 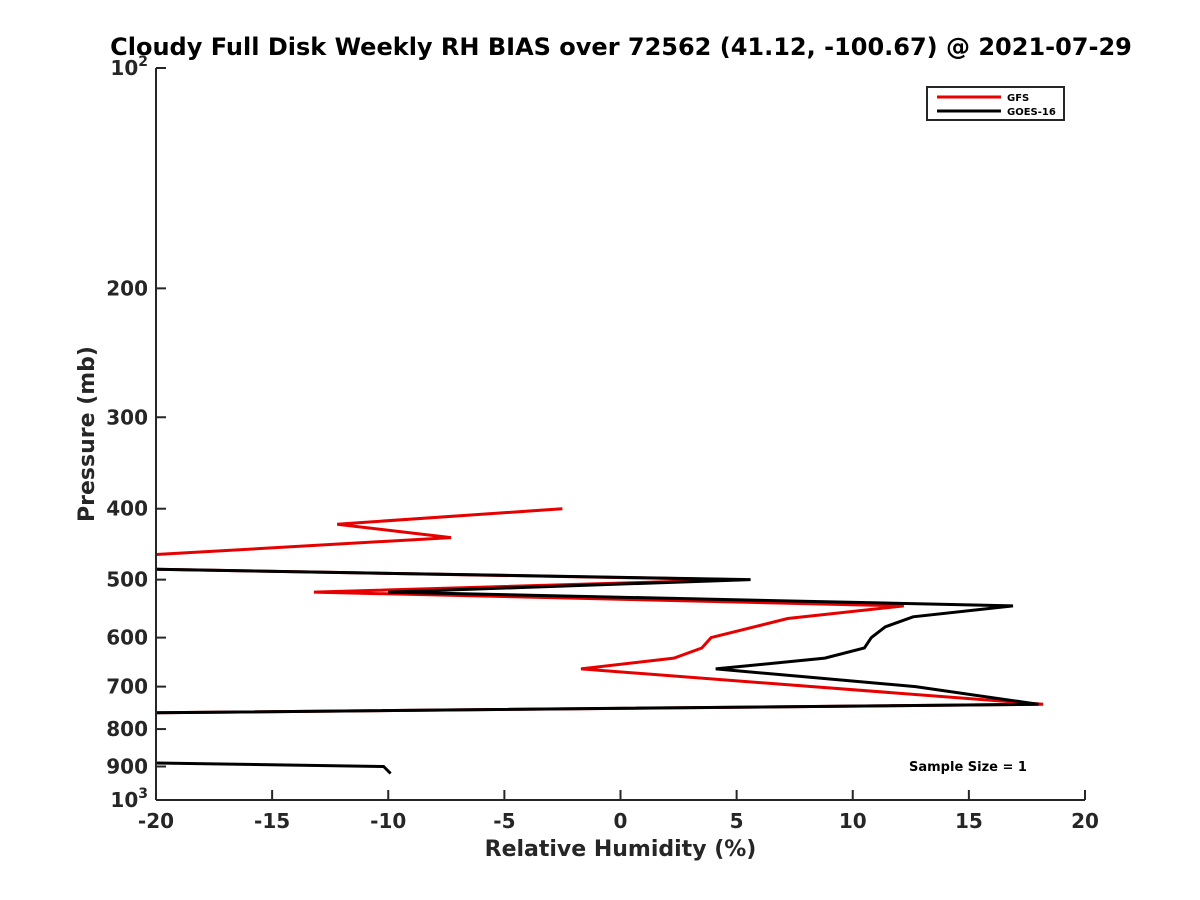 What do you see at coordinates (272, 821) in the screenshot?
I see `x-tick-label: -15` at bounding box center [272, 821].